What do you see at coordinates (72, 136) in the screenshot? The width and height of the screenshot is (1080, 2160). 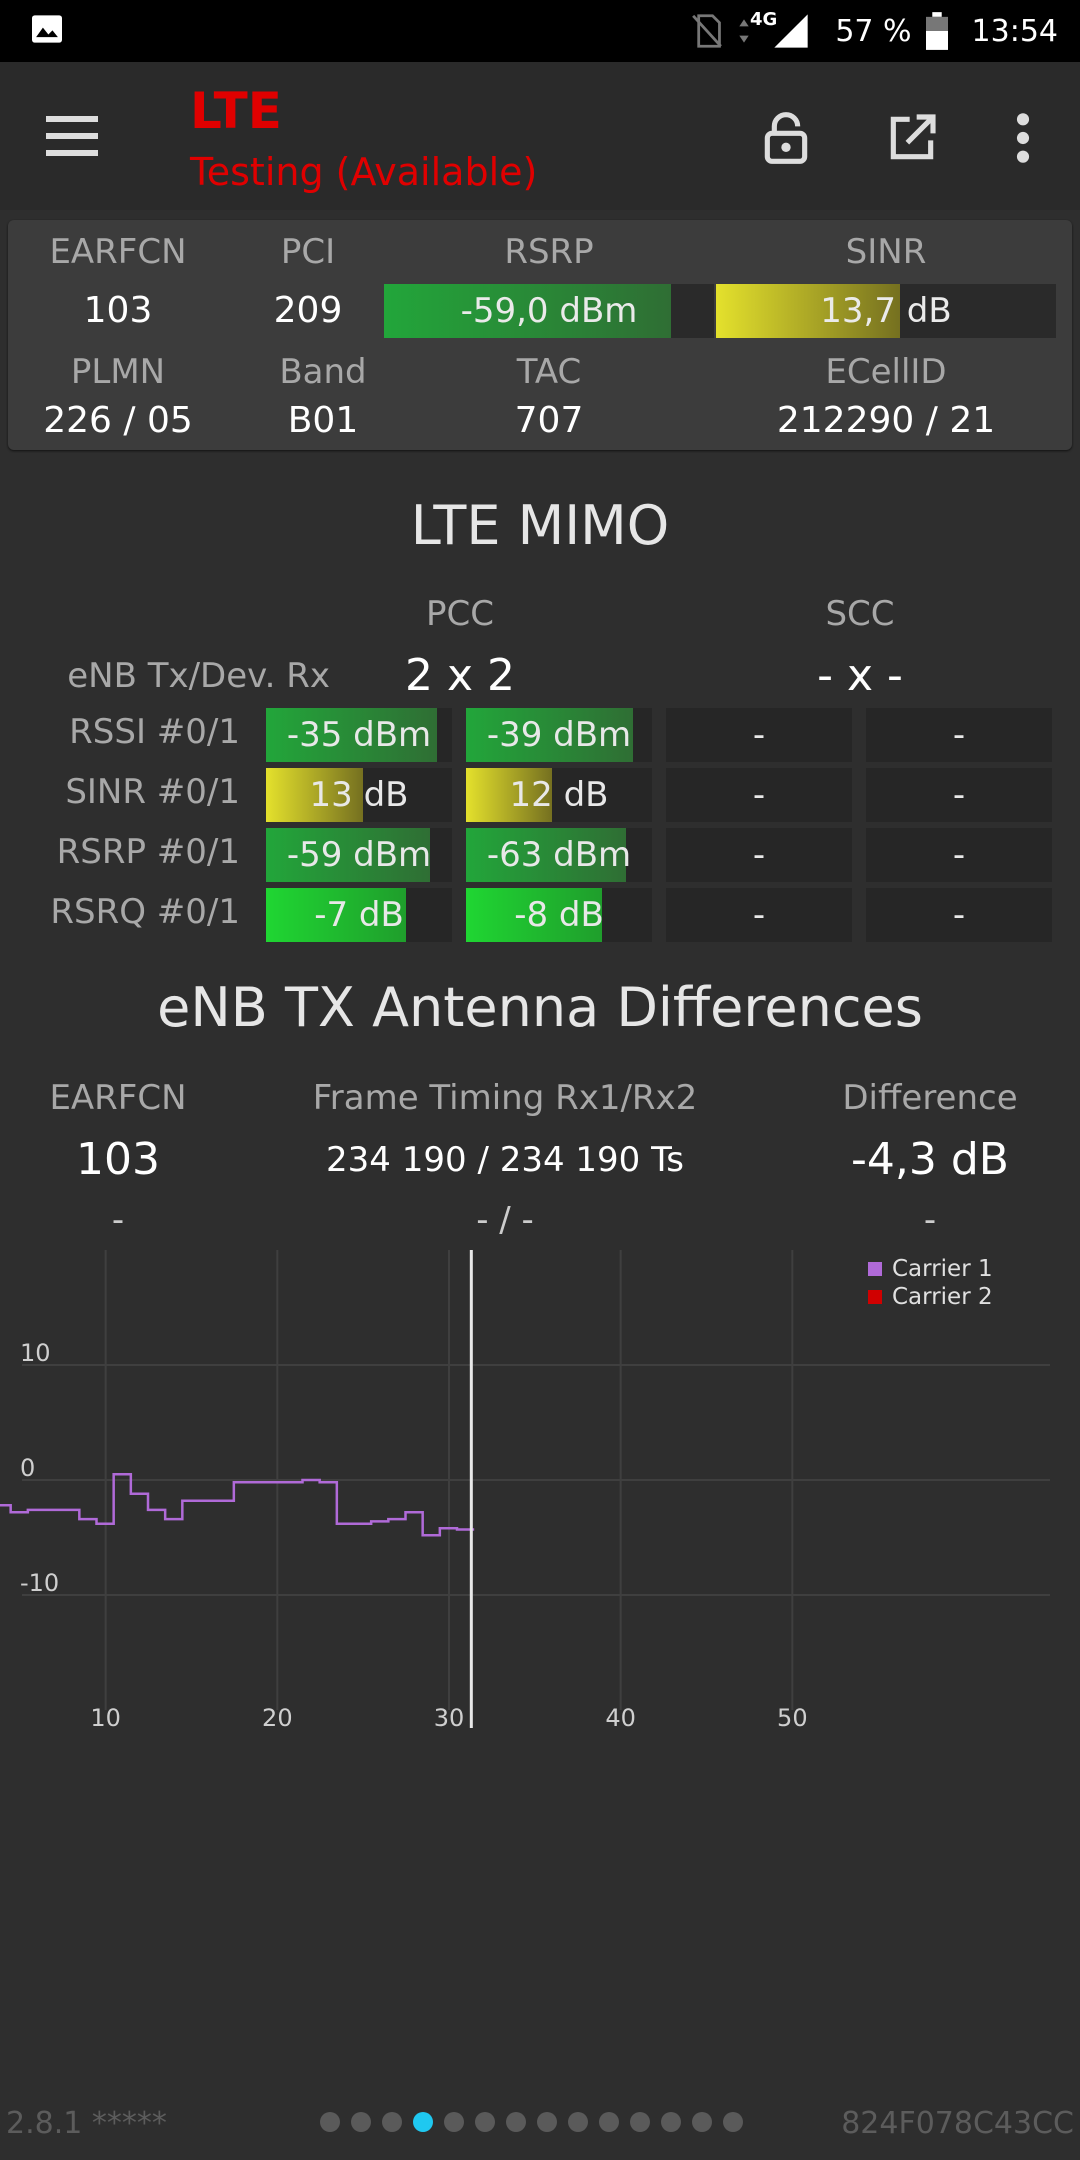 I see `menu-icon` at bounding box center [72, 136].